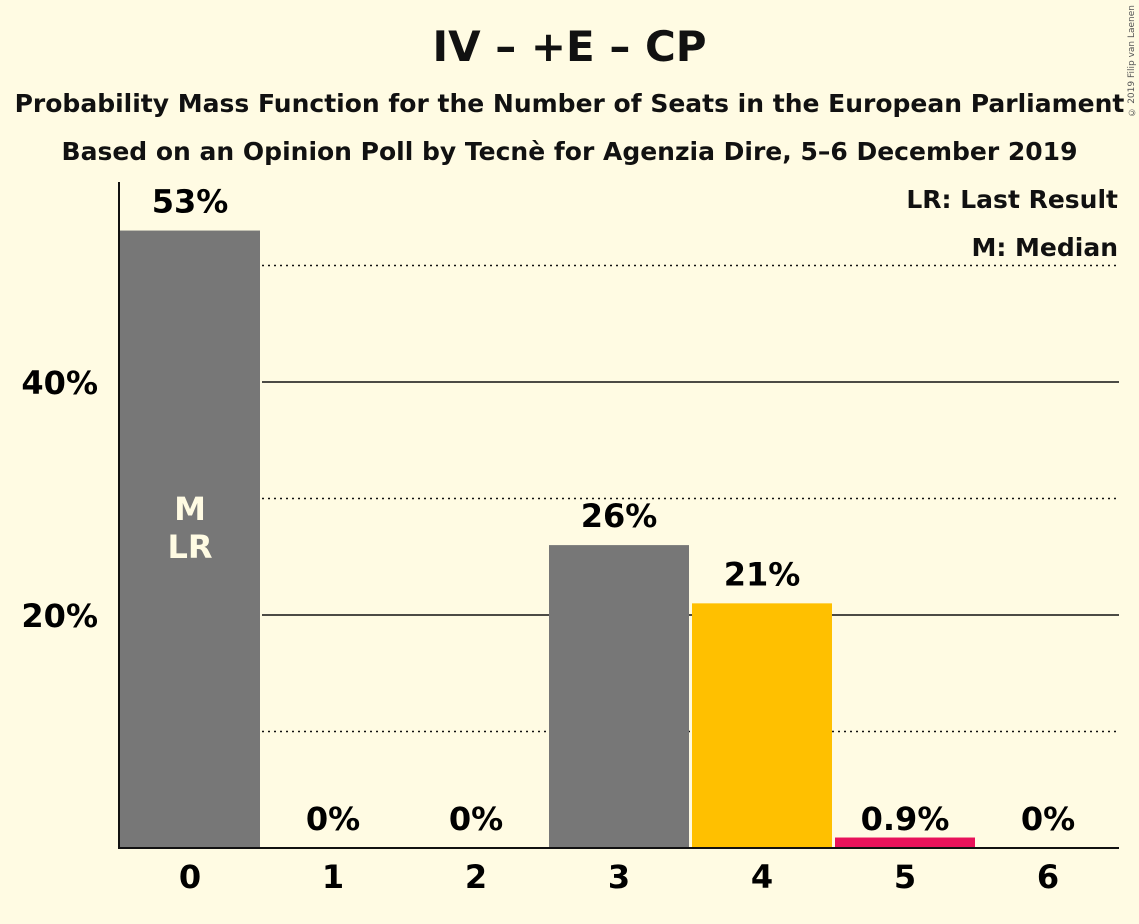 The image size is (1139, 924). Describe the element at coordinates (569, 46) in the screenshot. I see `chart-title: IV – +E – CP` at that location.